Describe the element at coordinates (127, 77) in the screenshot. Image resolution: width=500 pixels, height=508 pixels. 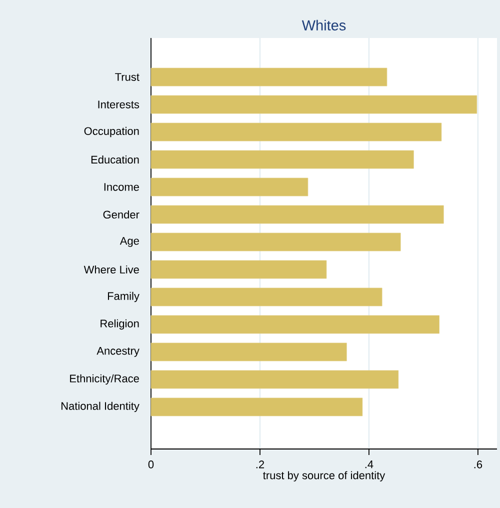
I see `y-tick-label: Trust` at that location.